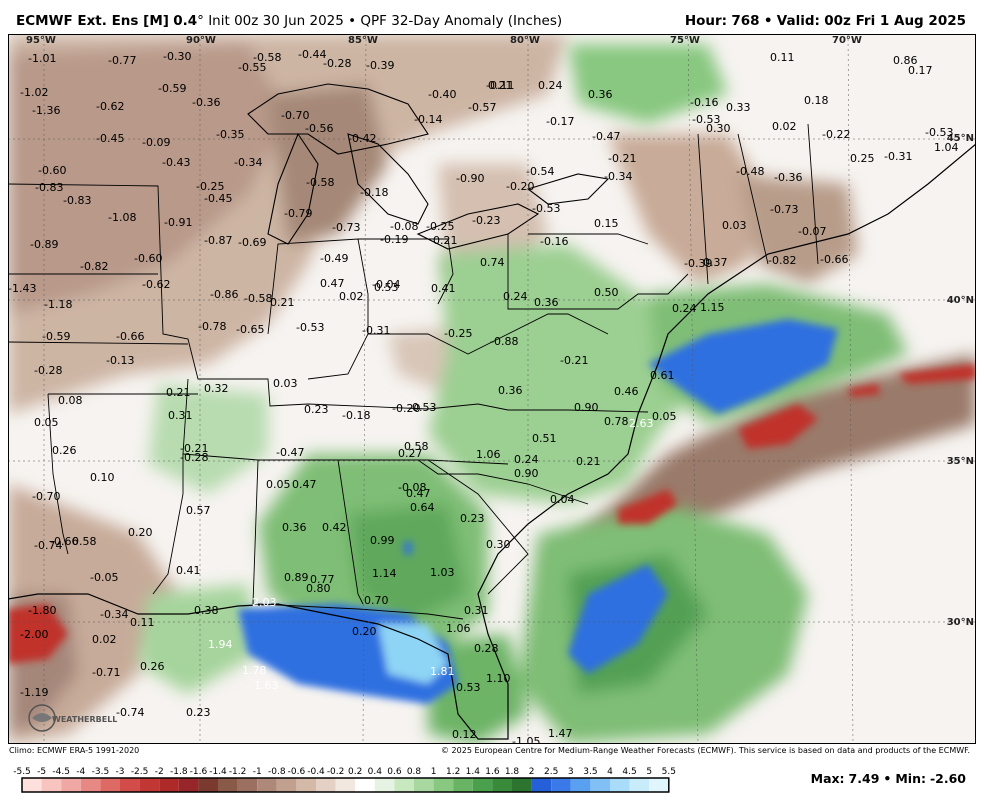  Describe the element at coordinates (476, 610) in the screenshot. I see `anomaly-value-label: 0.31` at that location.